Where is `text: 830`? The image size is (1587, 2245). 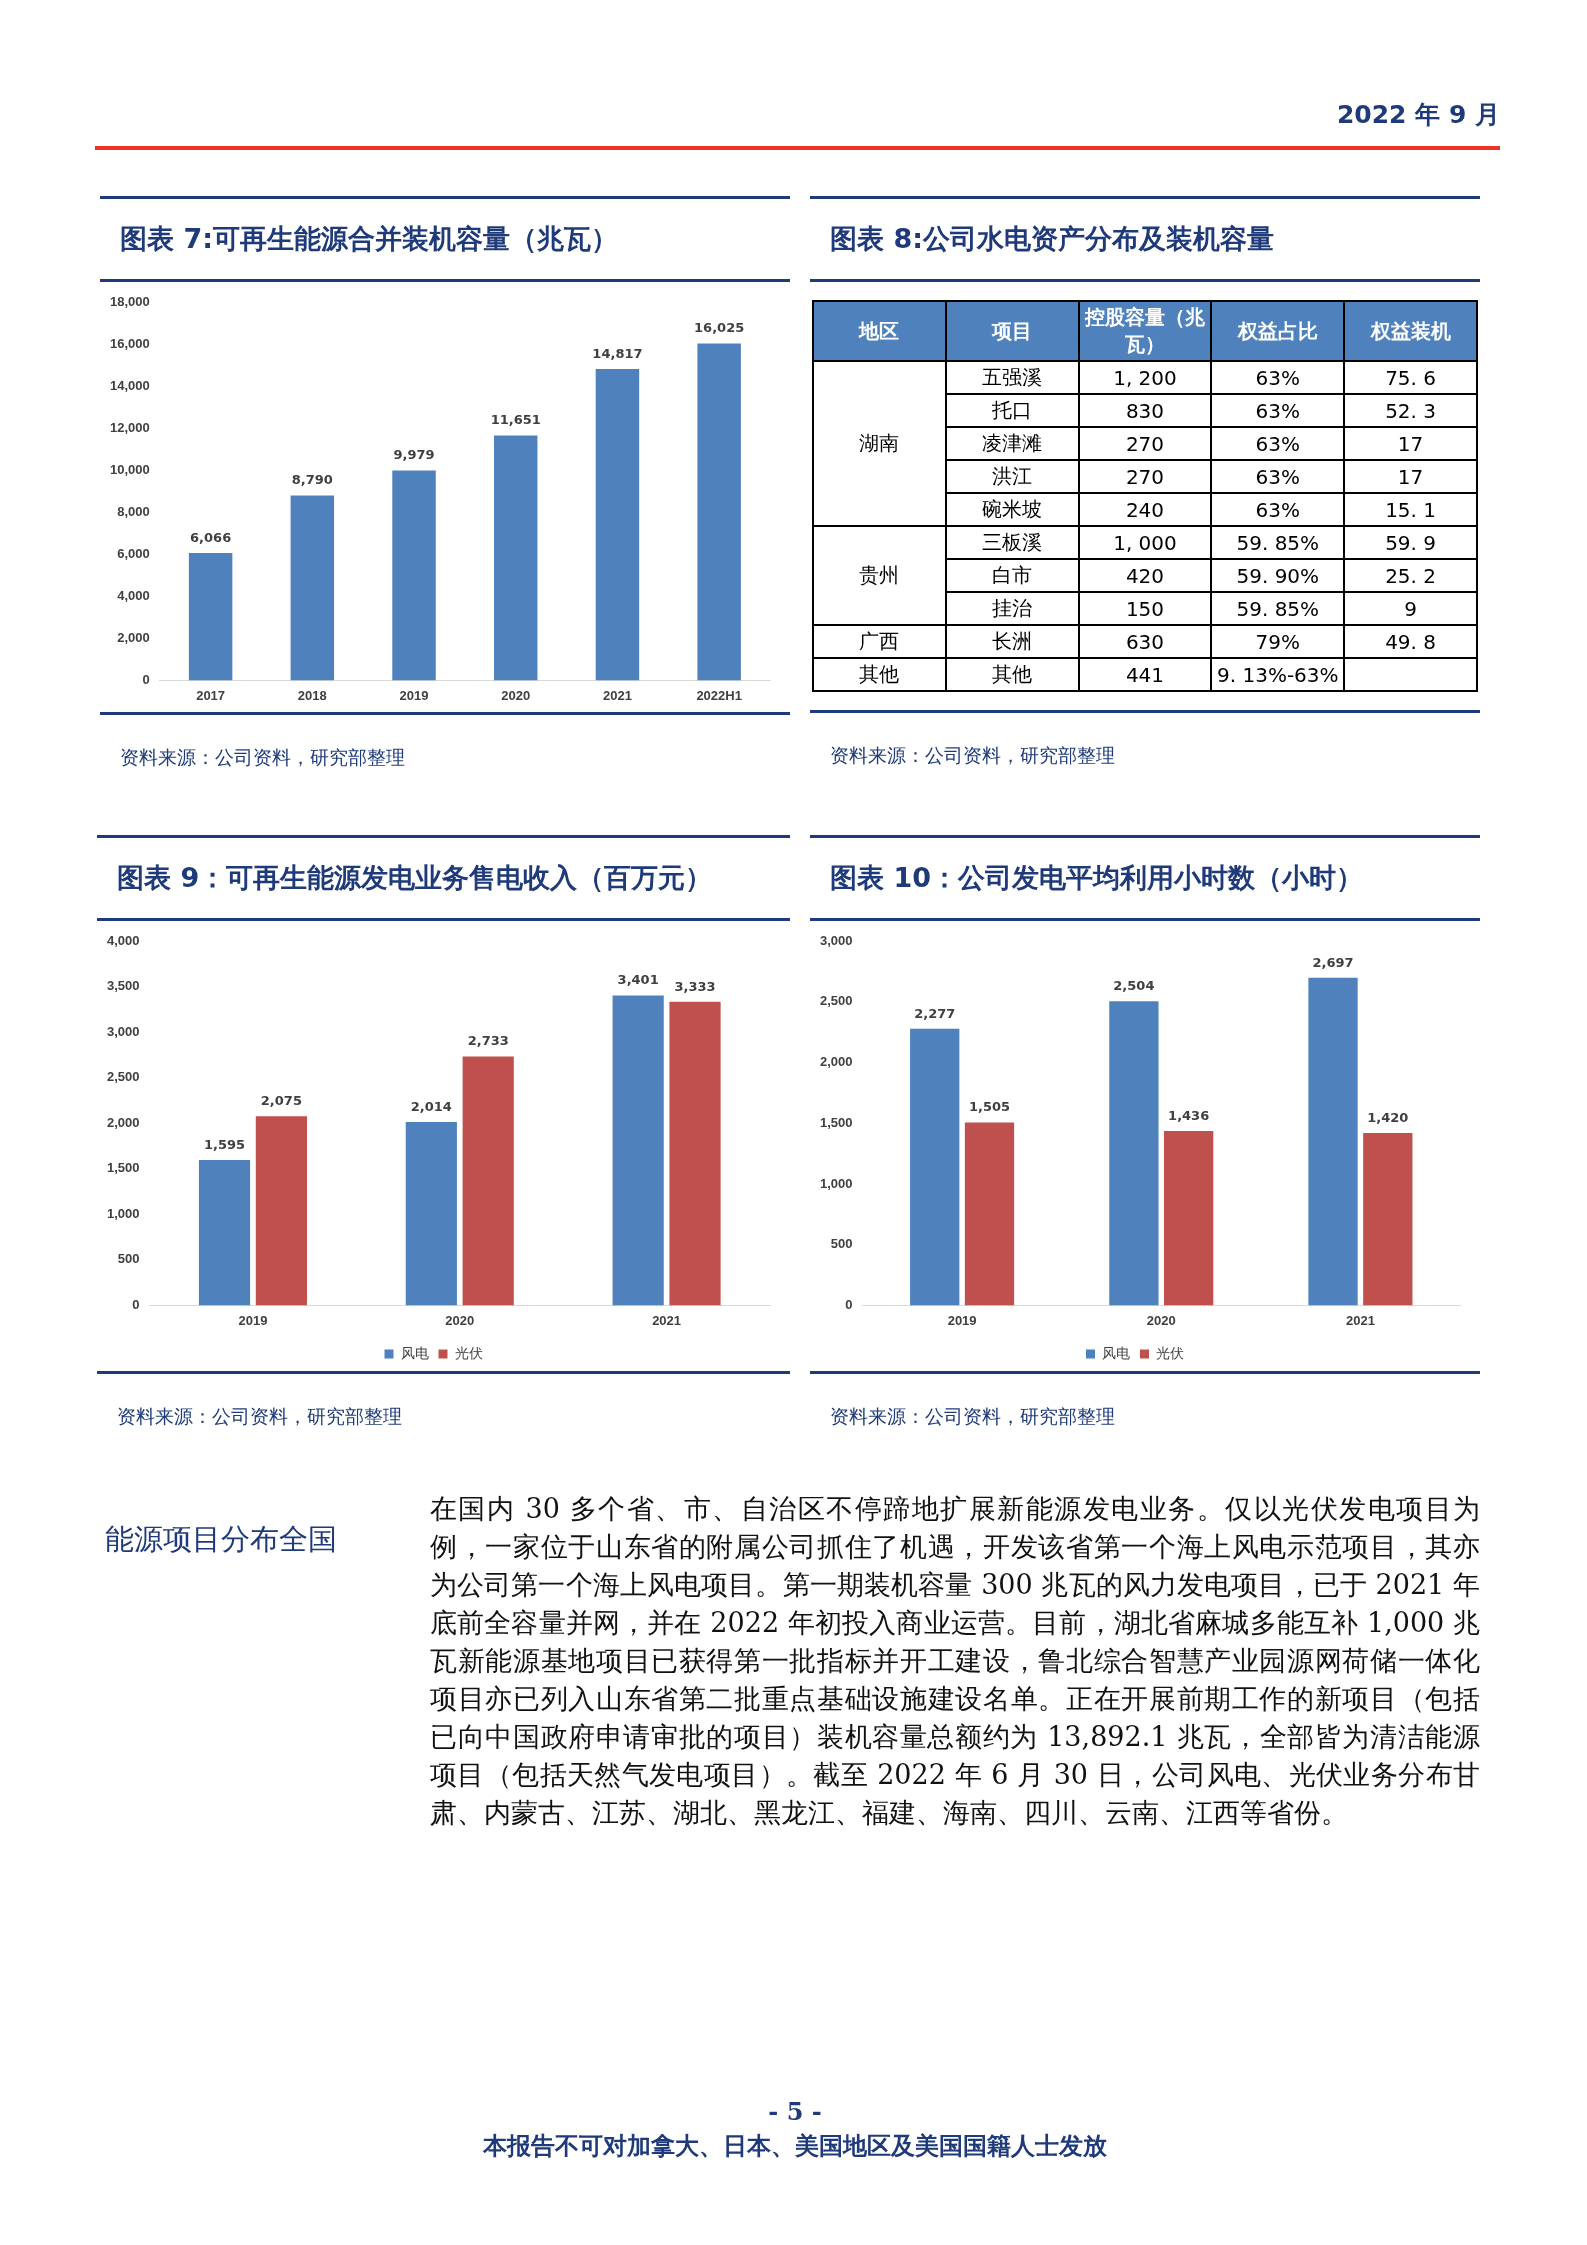
text: 830 is located at coordinates (1145, 410).